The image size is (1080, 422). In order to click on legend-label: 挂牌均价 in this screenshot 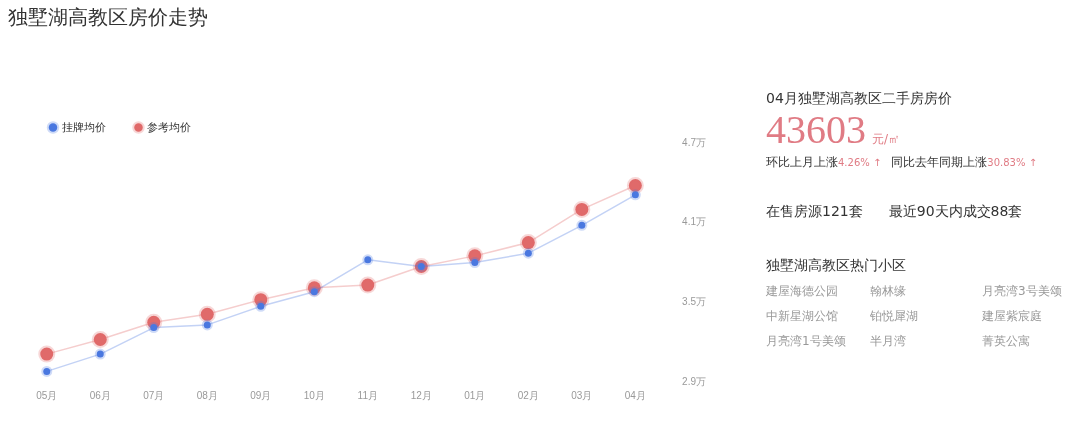, I will do `click(83, 126)`.